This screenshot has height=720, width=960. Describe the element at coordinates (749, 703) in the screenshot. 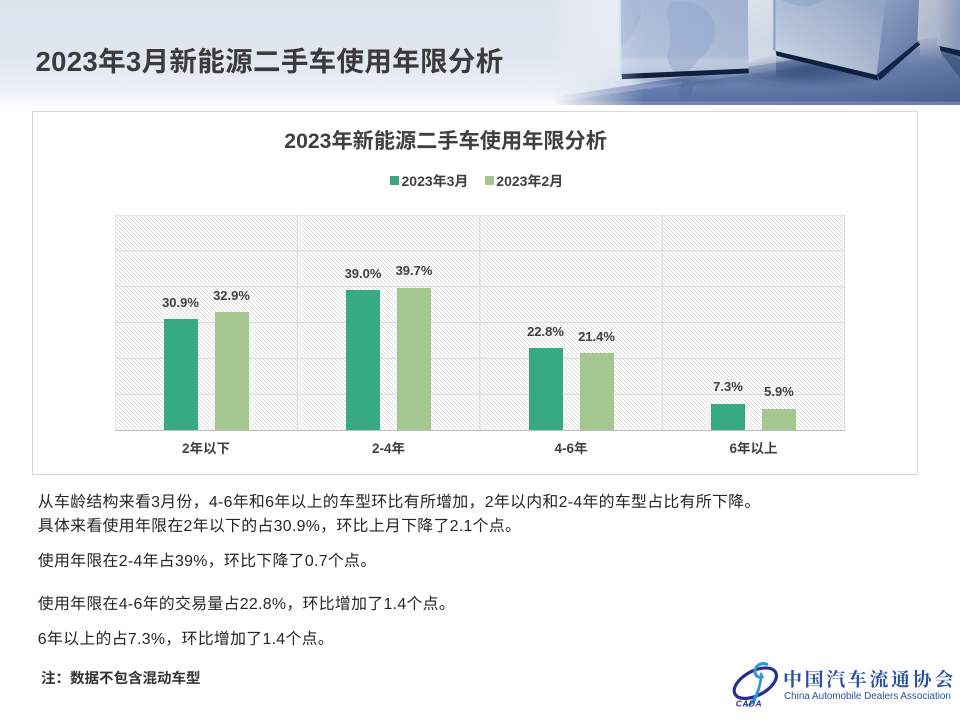

I see `svg-text: CADA` at that location.